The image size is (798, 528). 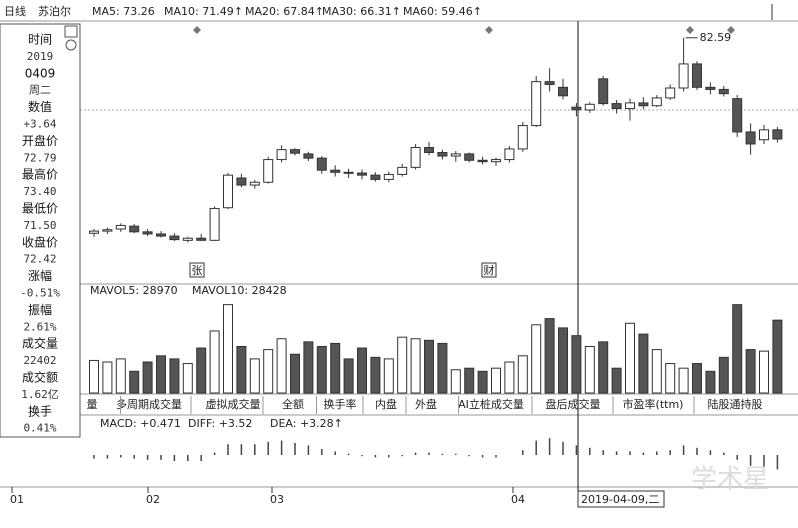 I want to click on macd-label: MACD: +0.471, so click(x=140, y=423).